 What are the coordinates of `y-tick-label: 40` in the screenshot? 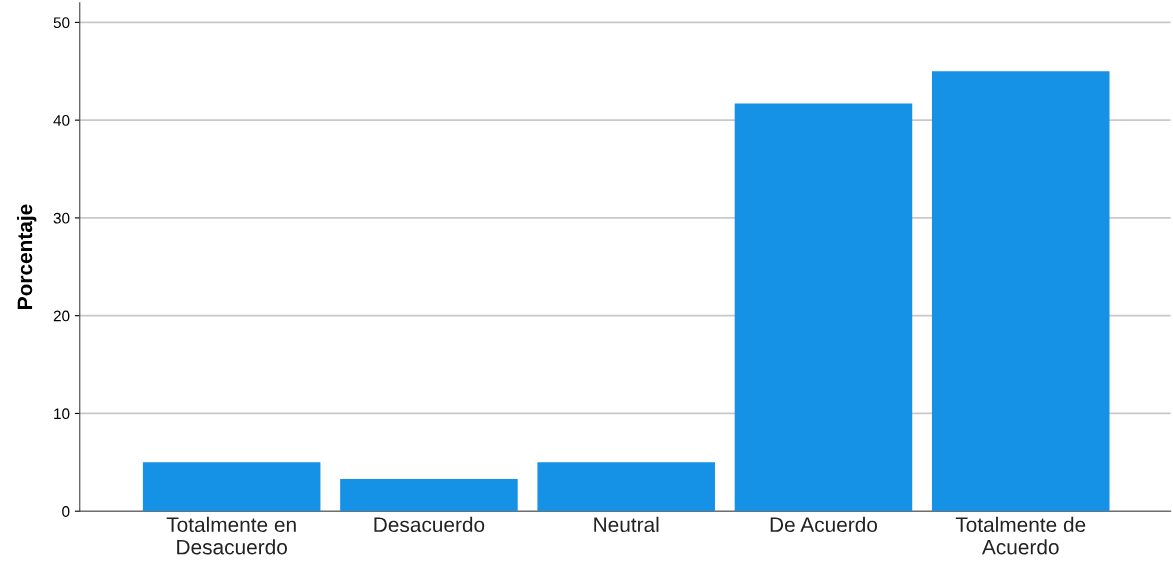 It's located at (61, 120).